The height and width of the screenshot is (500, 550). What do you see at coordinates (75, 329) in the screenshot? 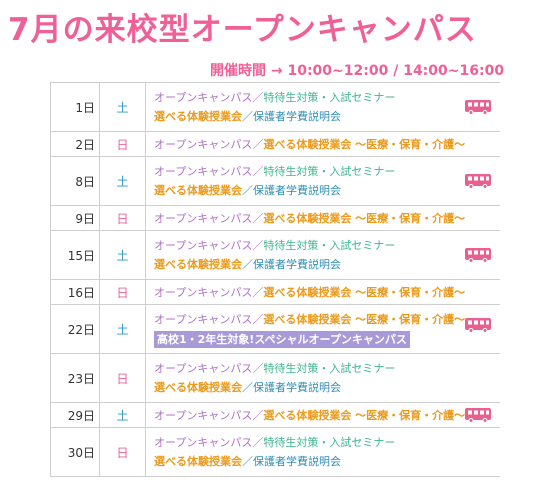
I see `date-cell: 22日` at bounding box center [75, 329].